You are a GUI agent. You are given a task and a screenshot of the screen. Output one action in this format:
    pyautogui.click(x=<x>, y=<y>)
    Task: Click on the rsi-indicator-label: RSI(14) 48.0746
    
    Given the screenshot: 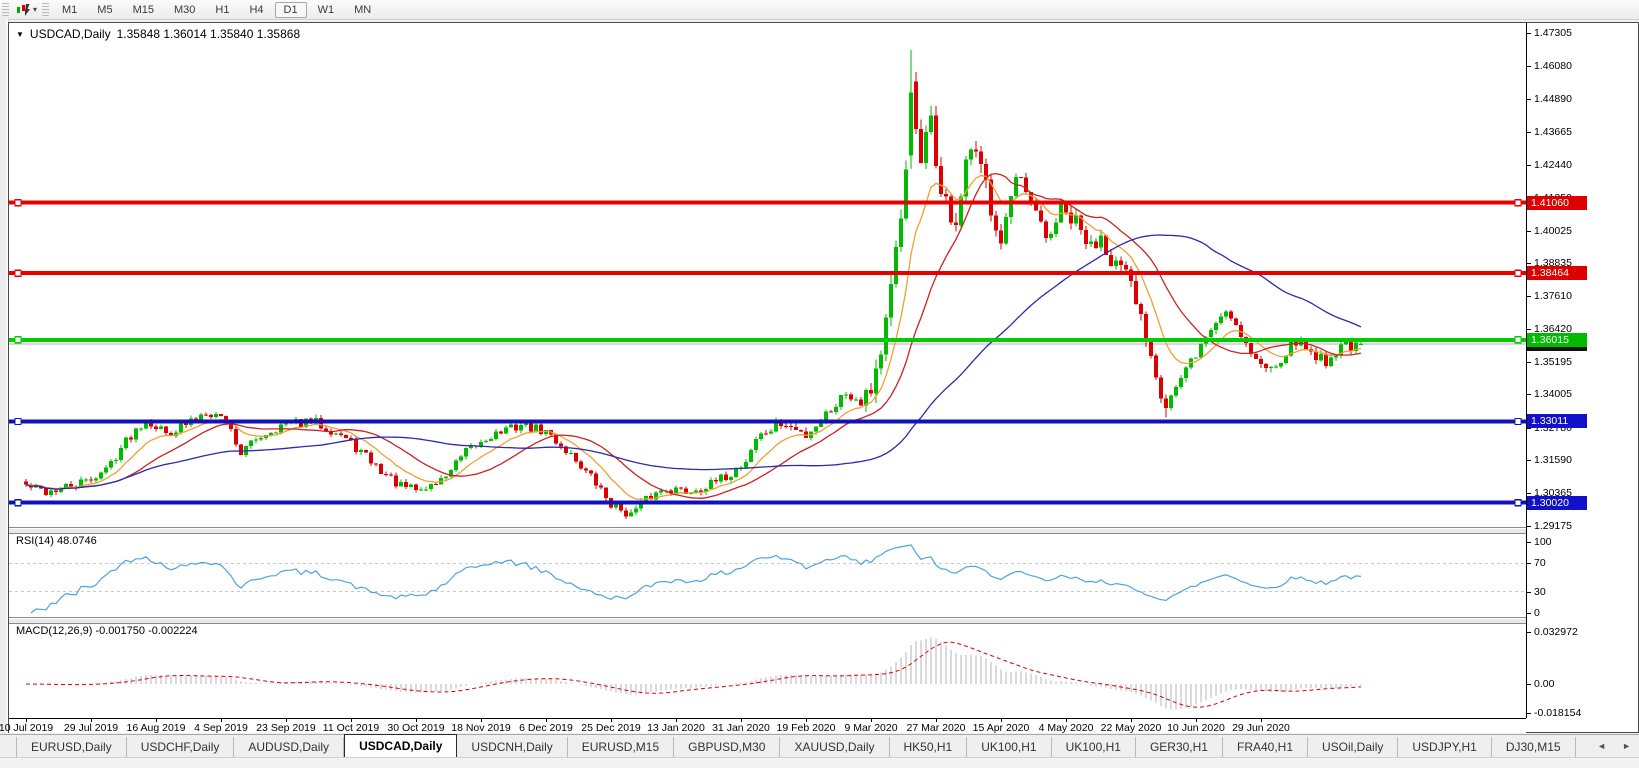 What is the action you would take?
    pyautogui.click(x=56, y=541)
    